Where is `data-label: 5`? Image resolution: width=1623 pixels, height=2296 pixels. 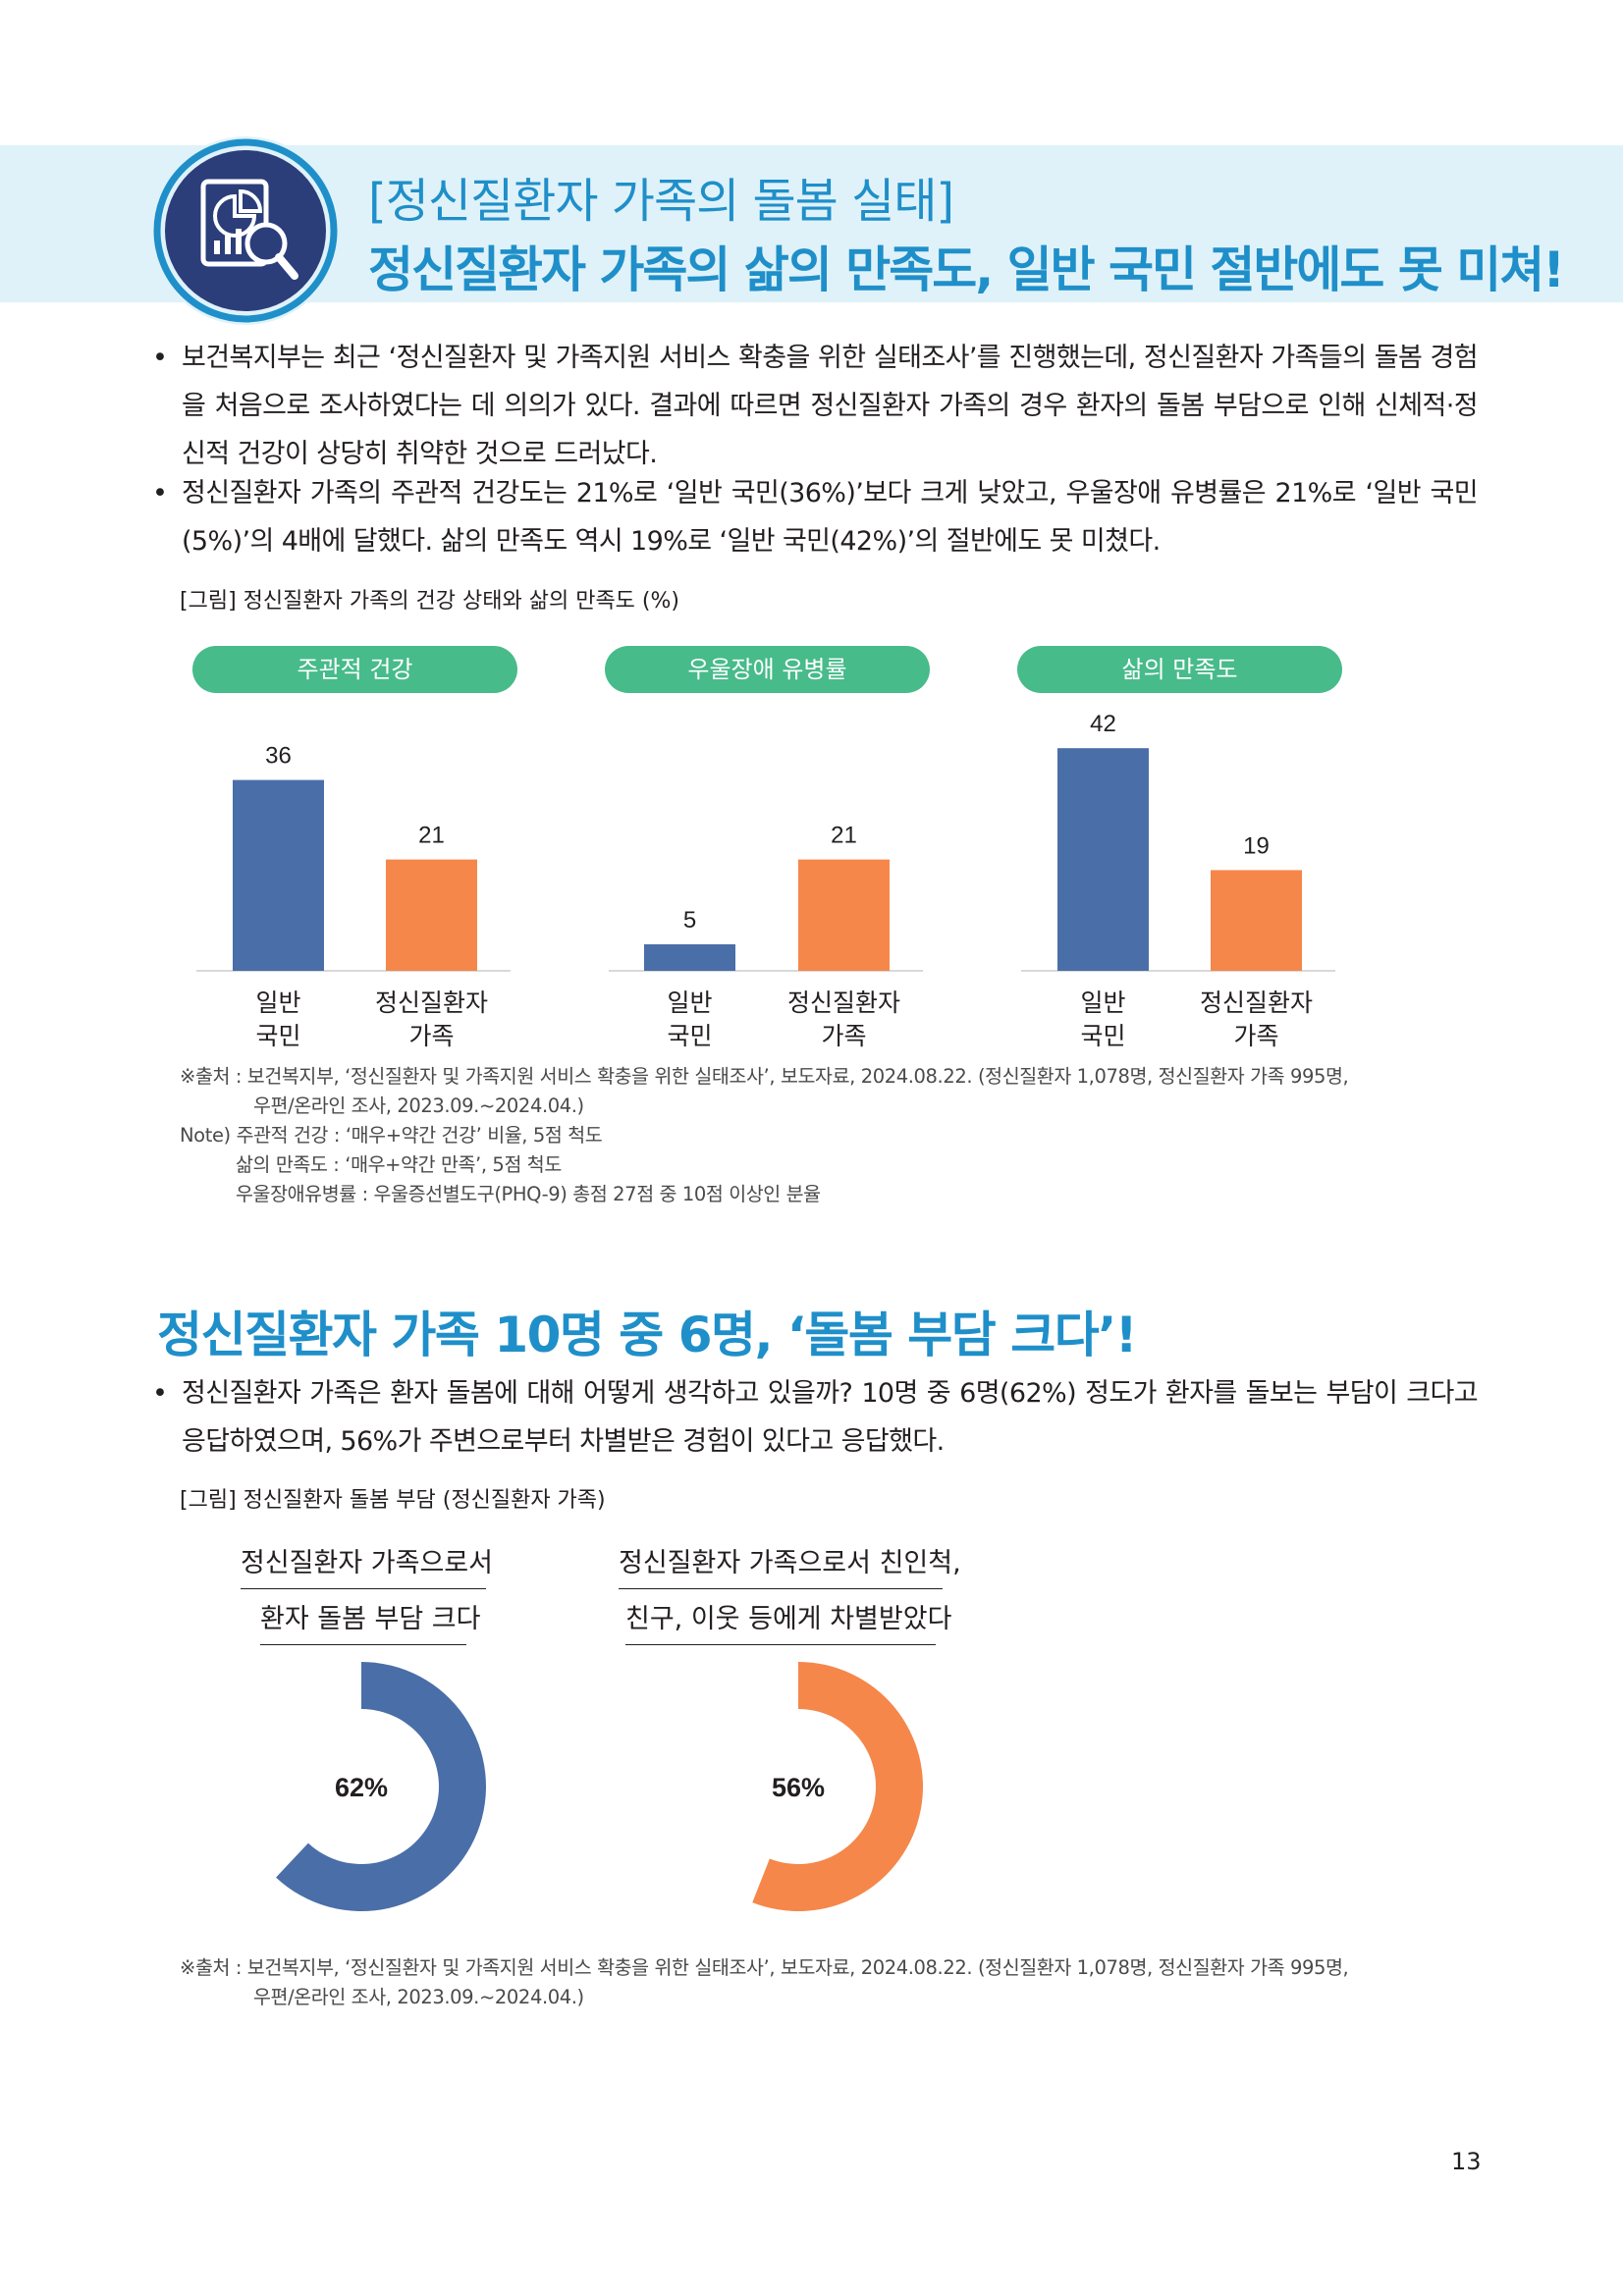
data-label: 5 is located at coordinates (689, 920).